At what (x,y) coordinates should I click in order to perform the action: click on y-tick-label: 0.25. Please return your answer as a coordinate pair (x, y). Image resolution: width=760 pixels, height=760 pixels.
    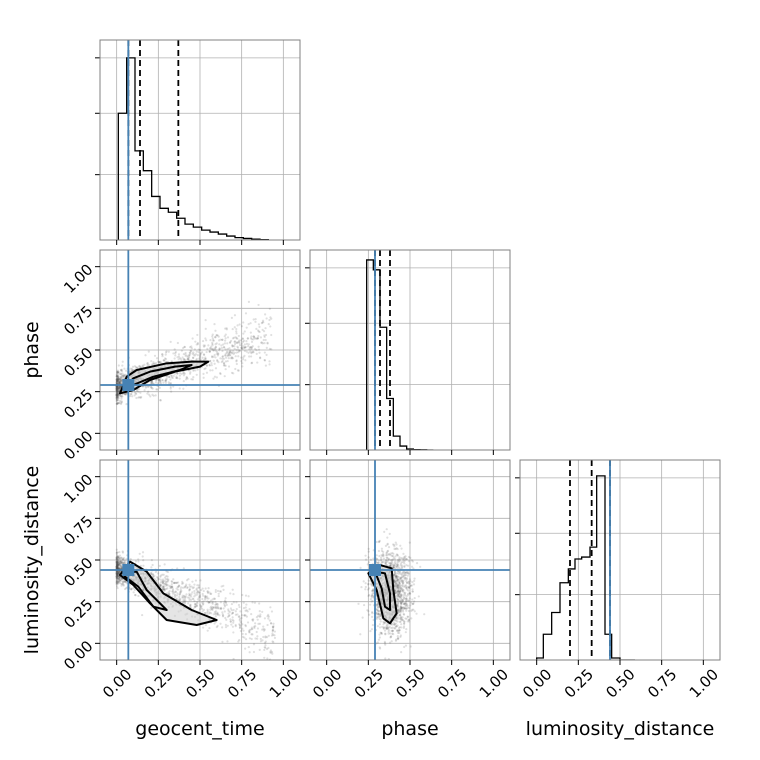
    Looking at the image, I should click on (78, 403).